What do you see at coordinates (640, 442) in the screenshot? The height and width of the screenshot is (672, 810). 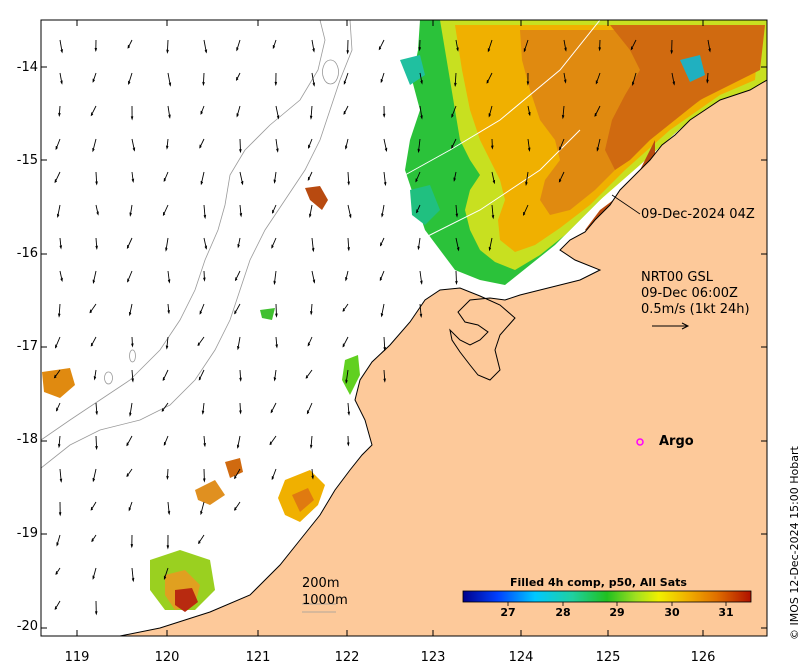 I see `argo-marker` at bounding box center [640, 442].